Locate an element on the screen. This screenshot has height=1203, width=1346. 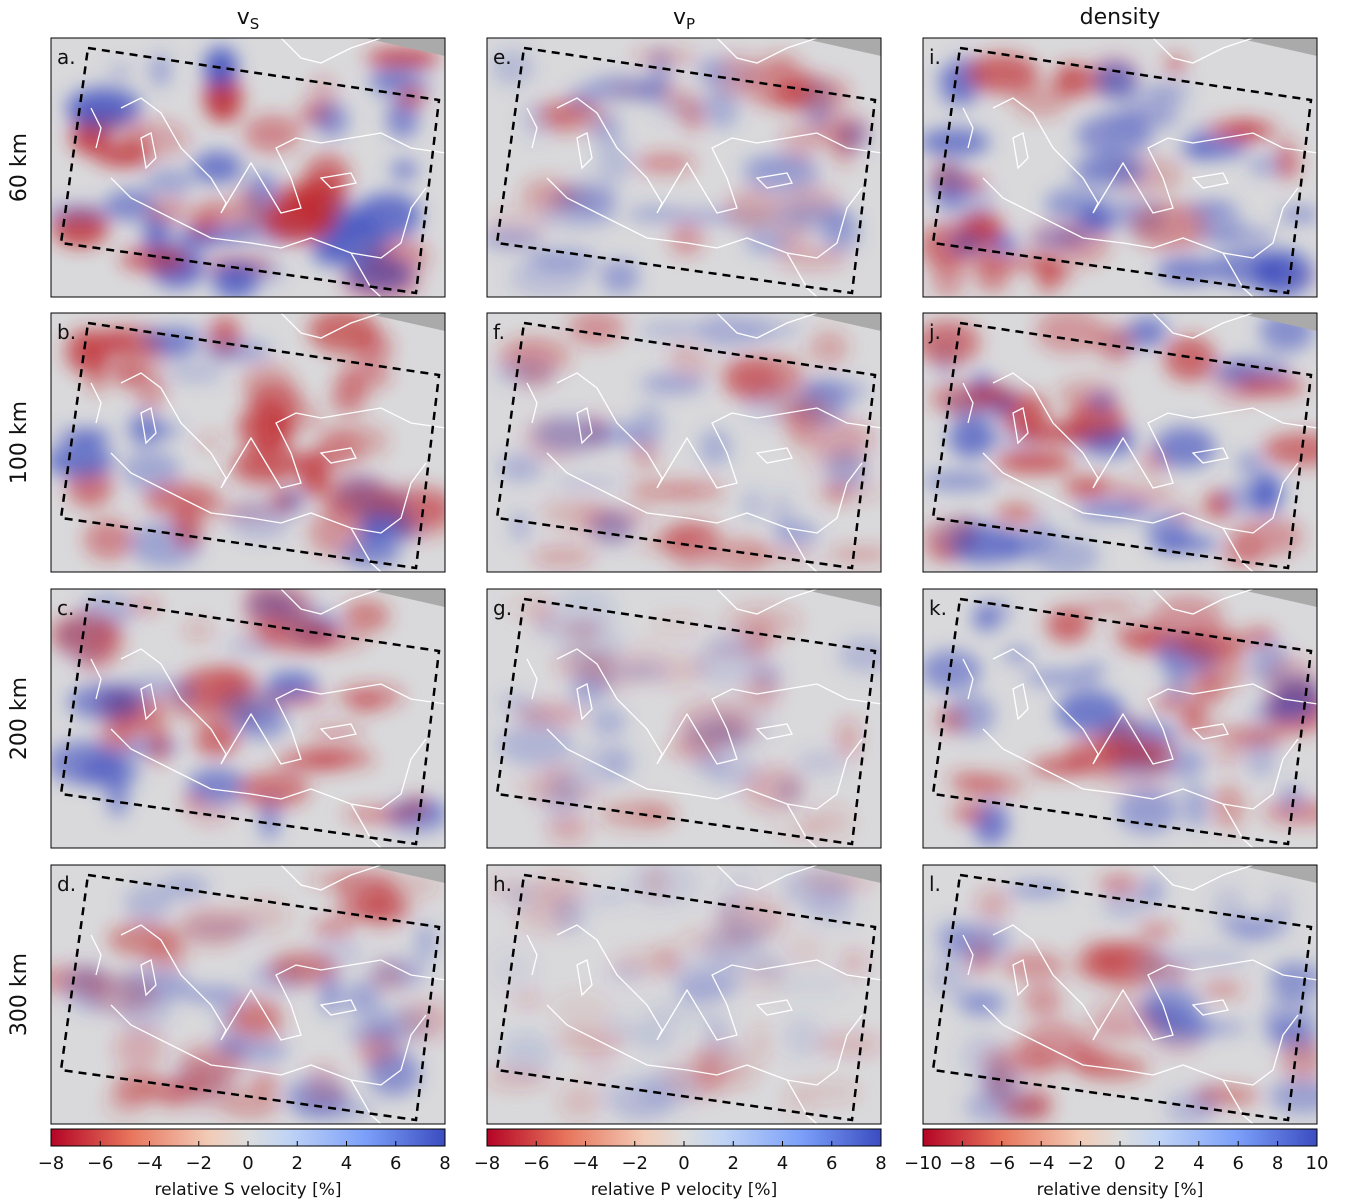
anomalies is located at coordinates (248, 993).